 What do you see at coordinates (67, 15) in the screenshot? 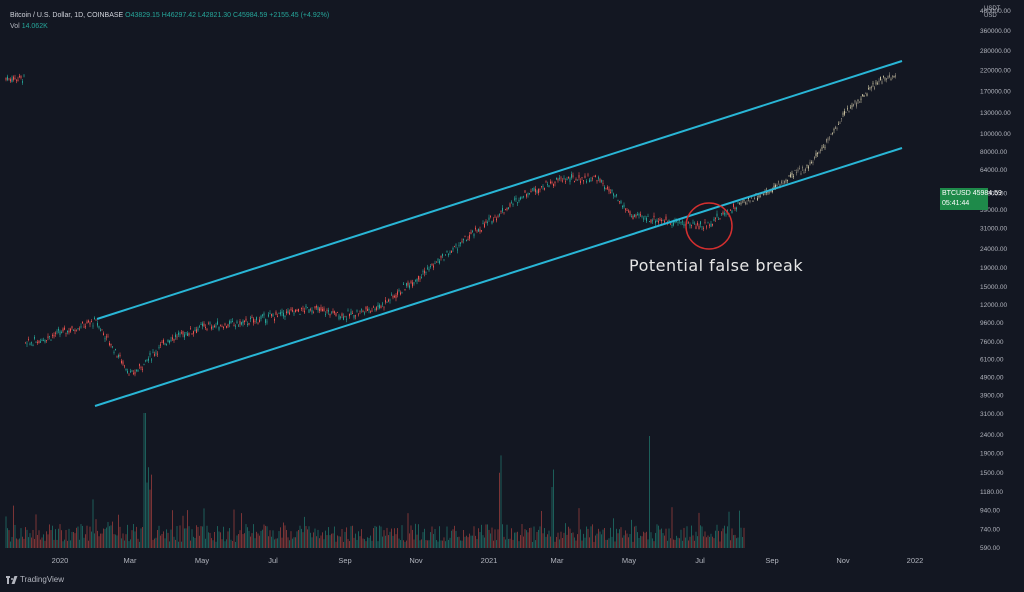
I see `symbol-title: Bitcoin / U.S. Dollar, 1D, COINBASE` at bounding box center [67, 15].